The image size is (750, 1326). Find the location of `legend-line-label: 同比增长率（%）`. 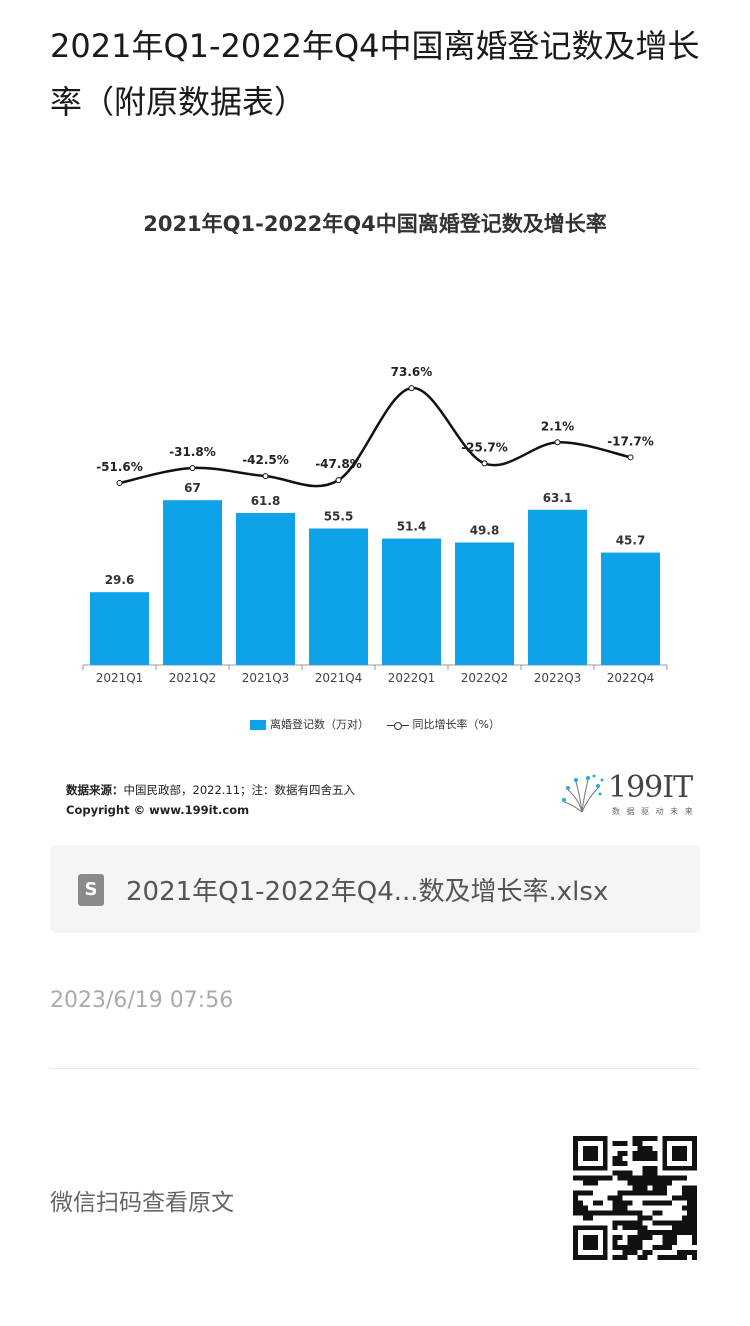

legend-line-label: 同比增长率（%） is located at coordinates (456, 724).